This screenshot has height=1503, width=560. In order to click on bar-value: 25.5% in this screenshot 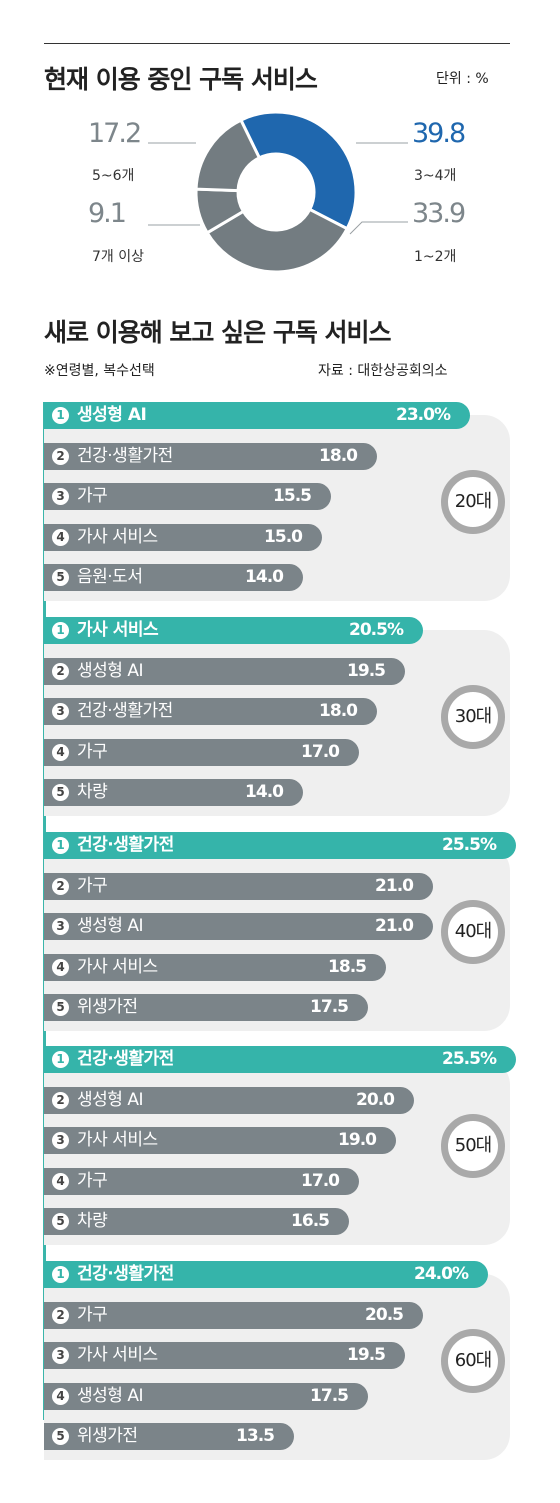, I will do `click(469, 845)`.